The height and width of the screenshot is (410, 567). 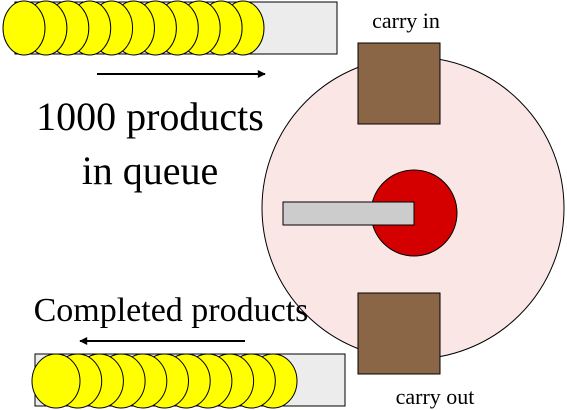 What do you see at coordinates (56, 381) in the screenshot?
I see `completed-product` at bounding box center [56, 381].